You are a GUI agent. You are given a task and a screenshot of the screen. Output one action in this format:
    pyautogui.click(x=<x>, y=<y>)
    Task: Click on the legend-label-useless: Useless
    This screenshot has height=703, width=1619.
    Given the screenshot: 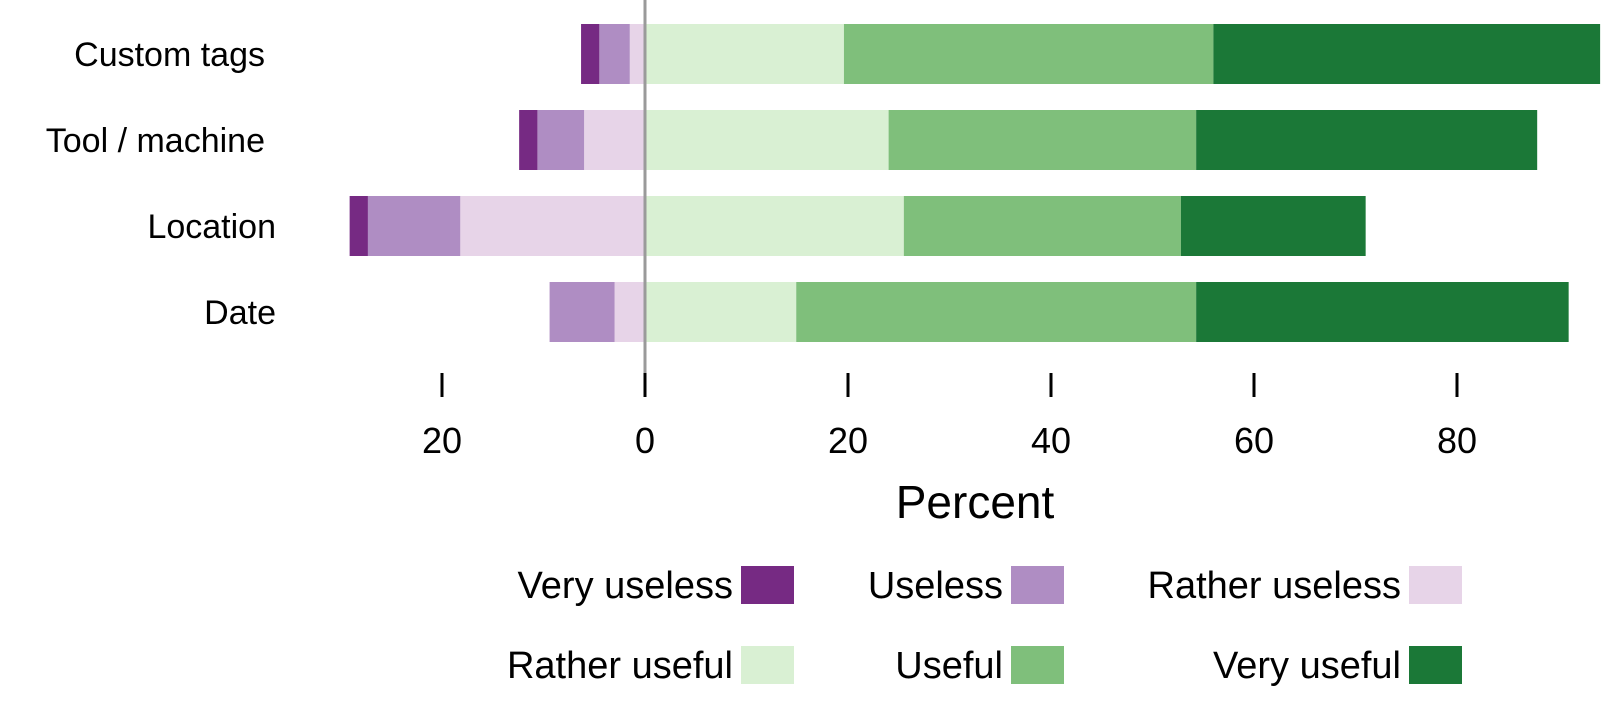 What is the action you would take?
    pyautogui.click(x=935, y=586)
    